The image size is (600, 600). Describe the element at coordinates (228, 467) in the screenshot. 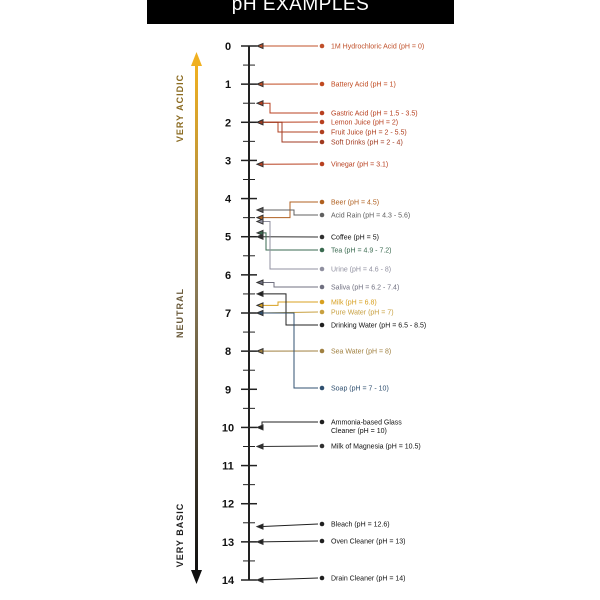

I see `tick-label-11: 11` at that location.